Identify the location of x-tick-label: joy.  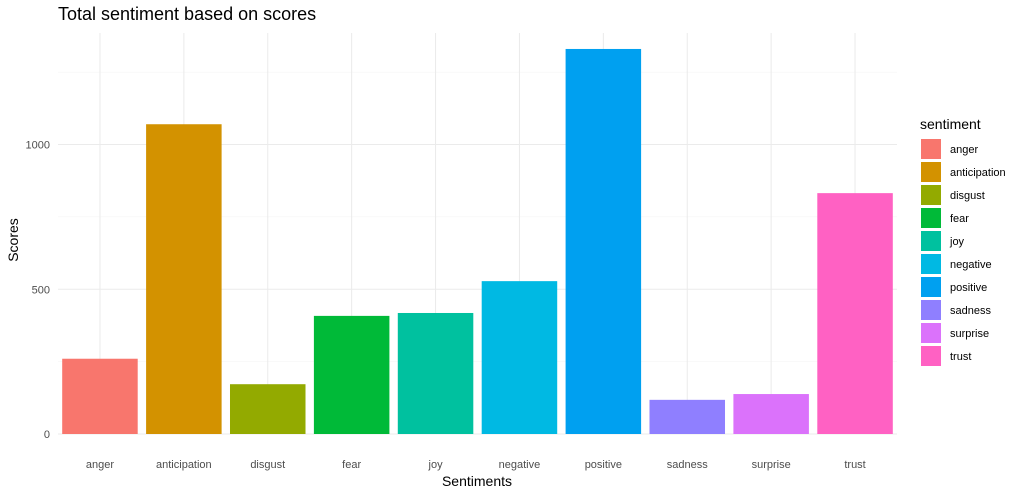
(436, 465).